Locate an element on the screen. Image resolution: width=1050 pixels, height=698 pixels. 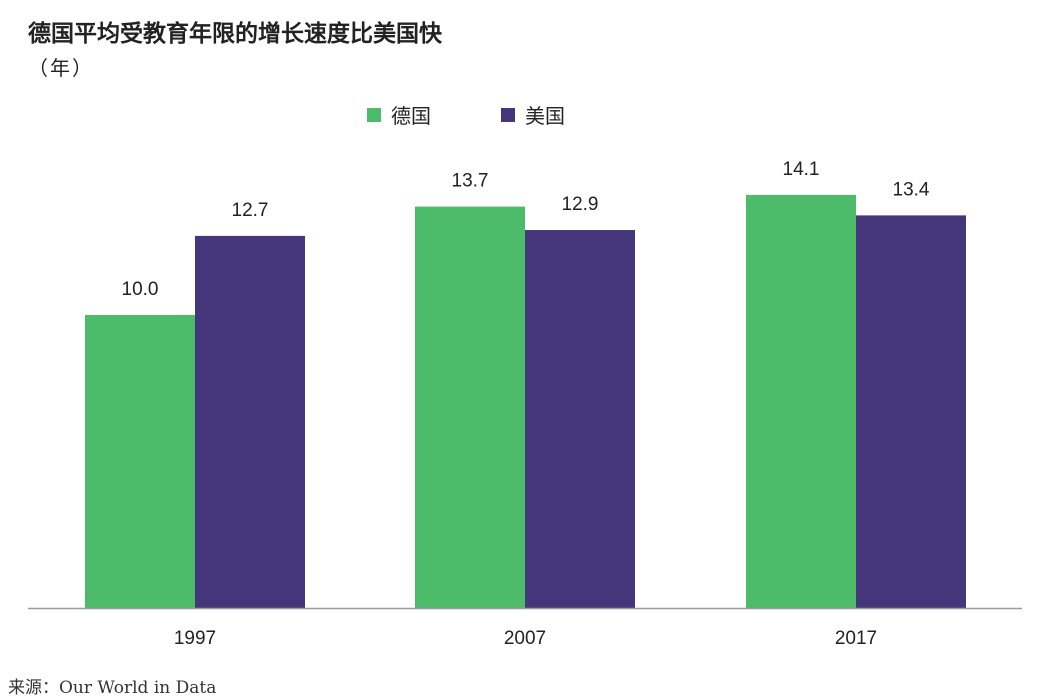
legend: 德国 美国 is located at coordinates (501, 114).